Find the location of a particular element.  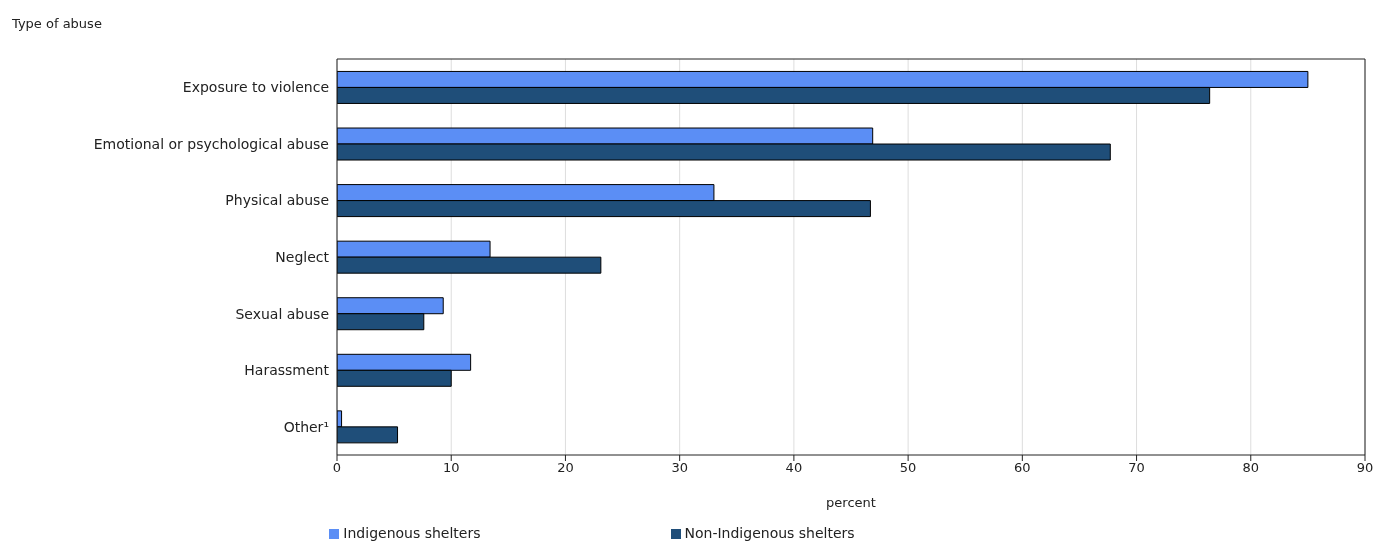

legend-label: Non-Indigenous shelters is located at coordinates (769, 533).